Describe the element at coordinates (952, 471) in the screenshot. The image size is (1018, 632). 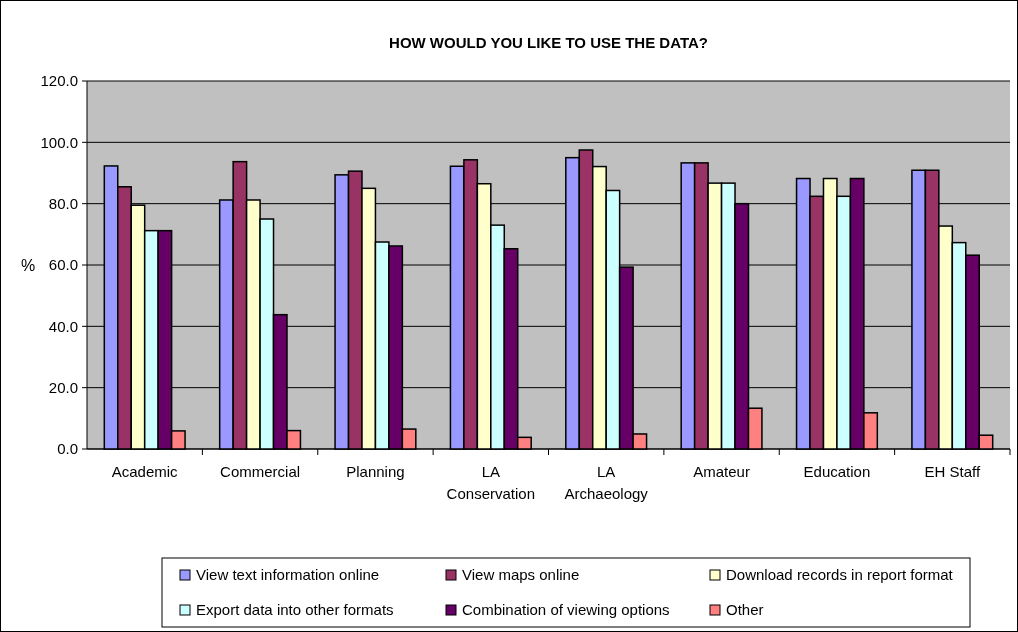
I see `x-tick-label: EH Staff` at that location.